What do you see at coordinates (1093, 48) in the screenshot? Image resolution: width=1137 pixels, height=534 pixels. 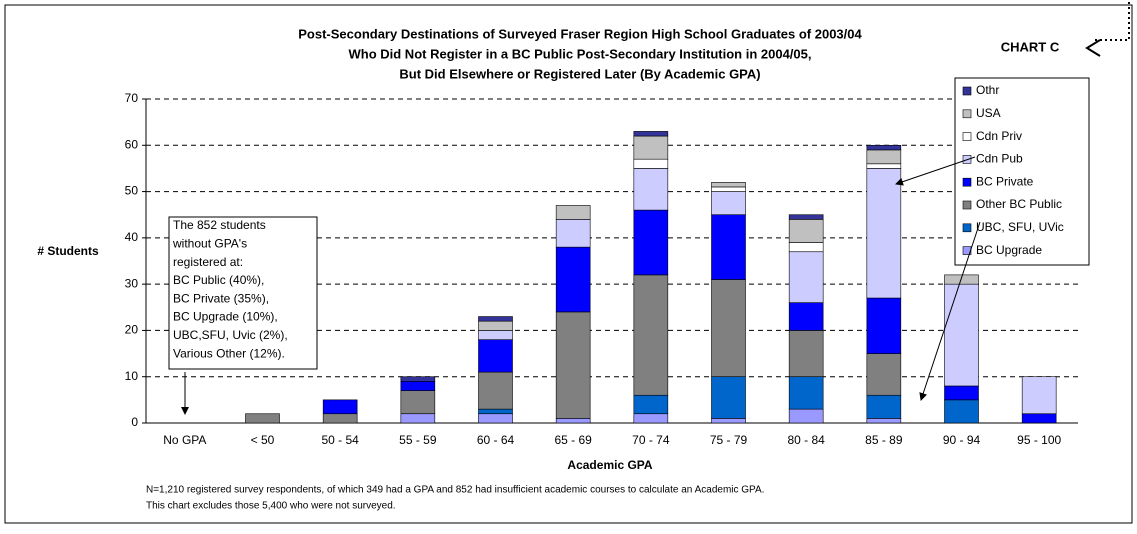 I see `pointer-head` at bounding box center [1093, 48].